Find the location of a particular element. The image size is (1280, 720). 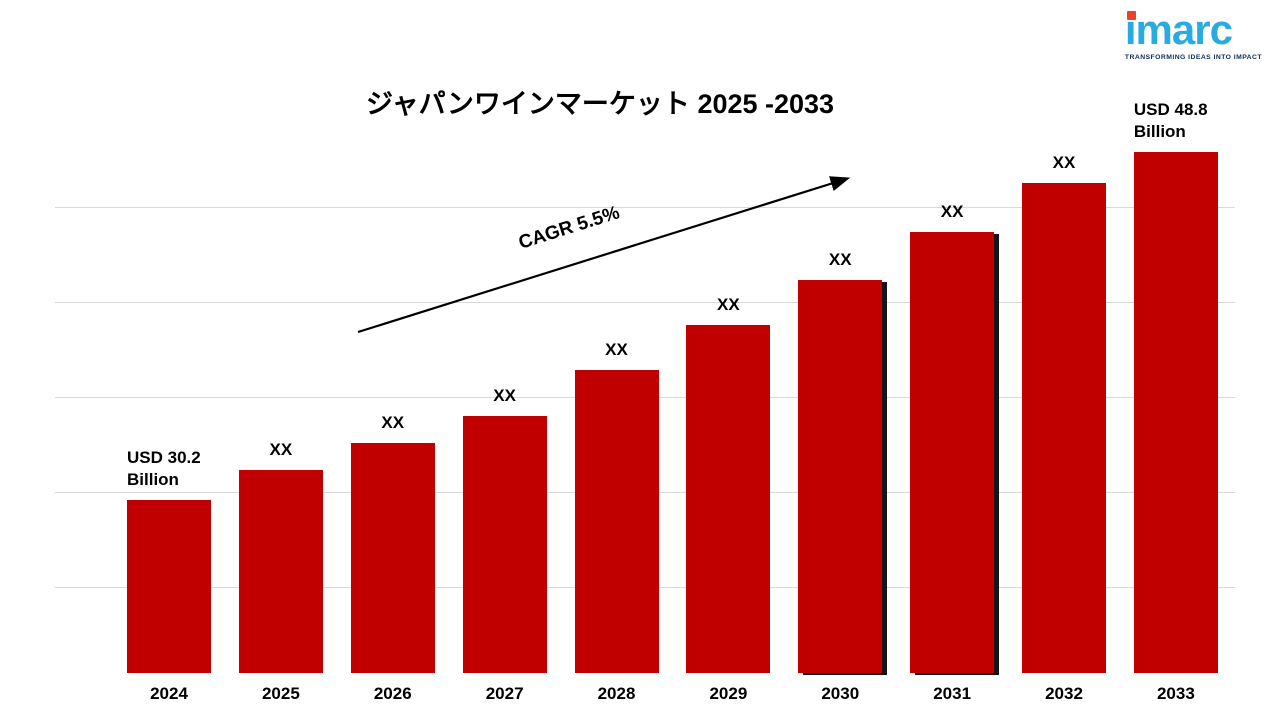

bar-group: XX 2031 is located at coordinates (952, 452).